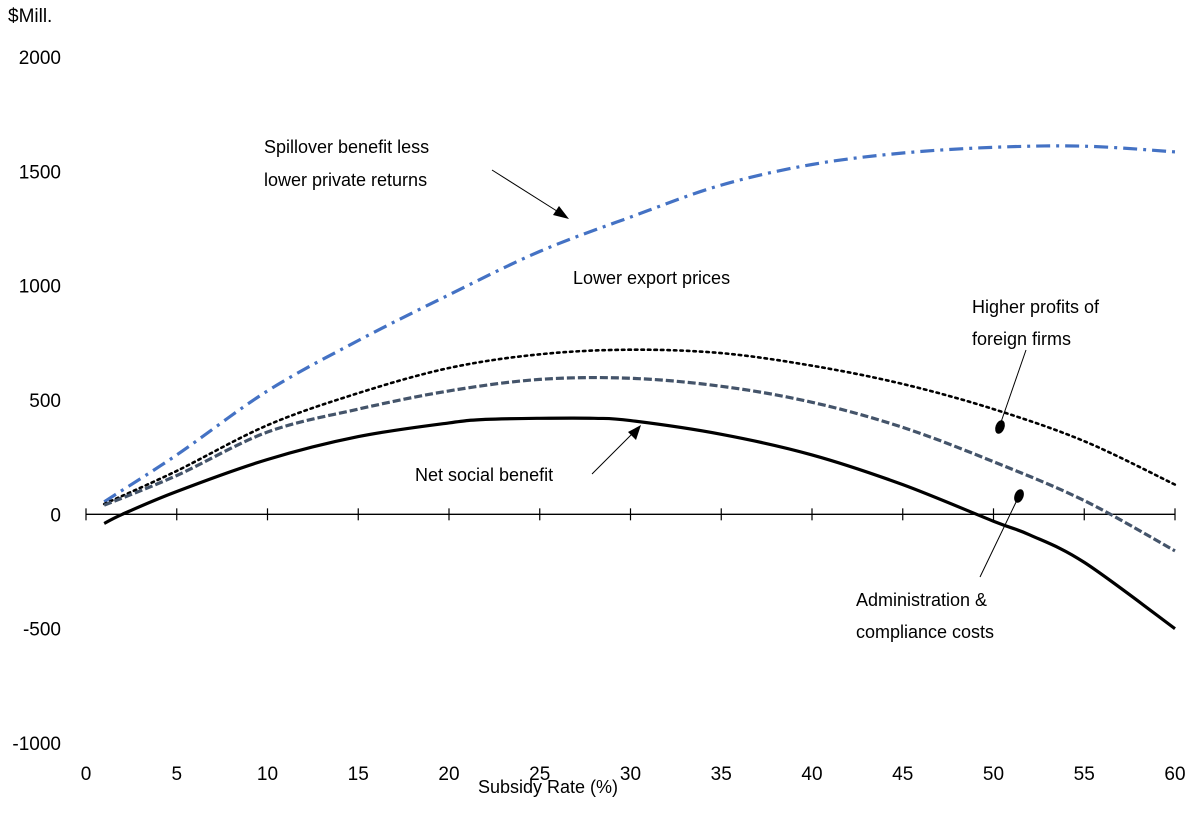 This screenshot has height=831, width=1191. Describe the element at coordinates (30, 16) in the screenshot. I see `y-axis-label: $Mill.` at that location.